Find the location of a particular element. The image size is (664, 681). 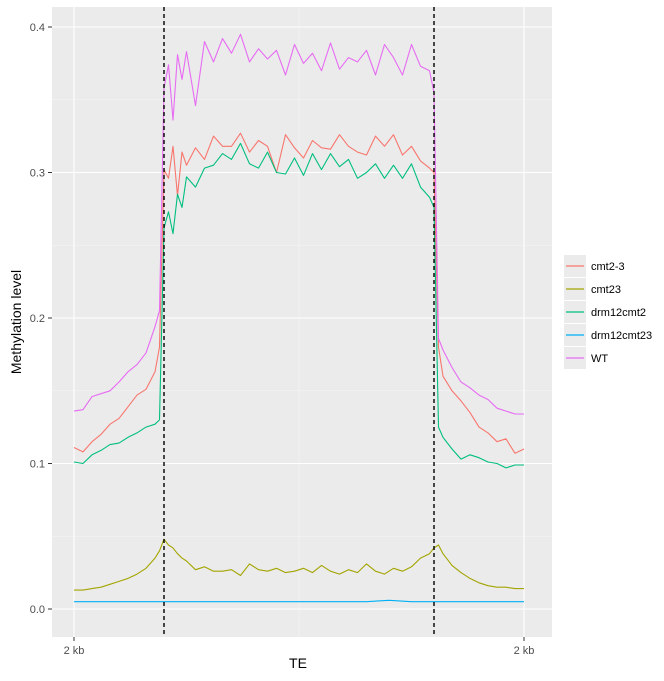

legend-label: drm12cmt23 is located at coordinates (621, 336).